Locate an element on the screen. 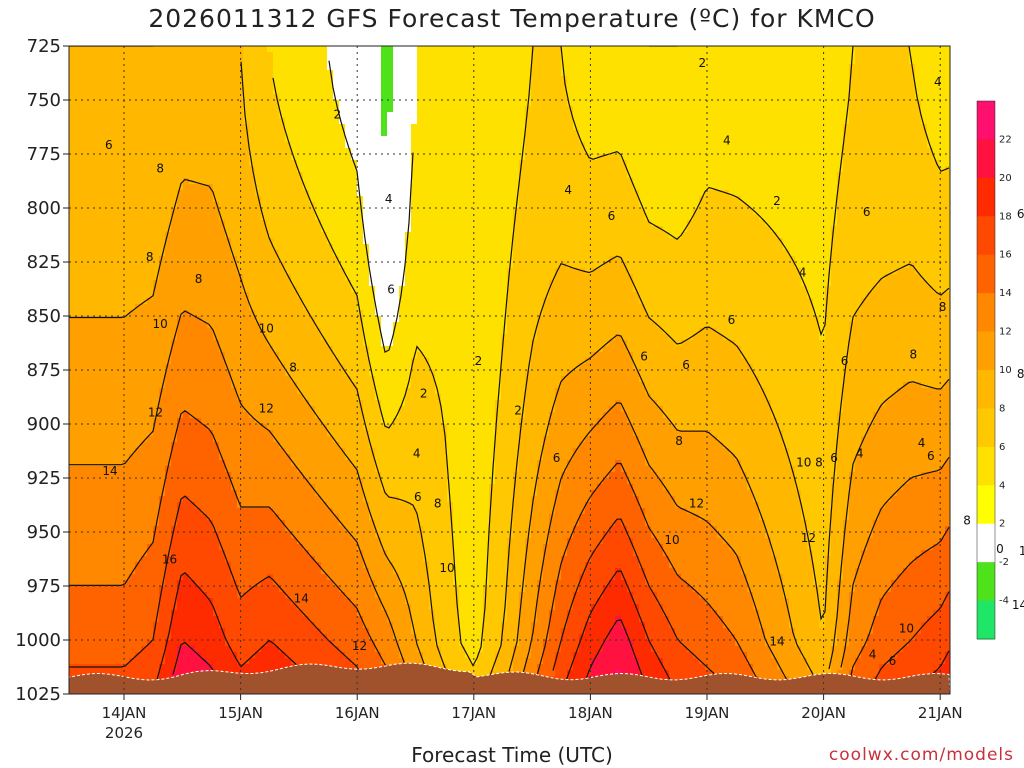 This screenshot has height=768, width=1024. colorbar-label: 14 is located at coordinates (1005, 293).